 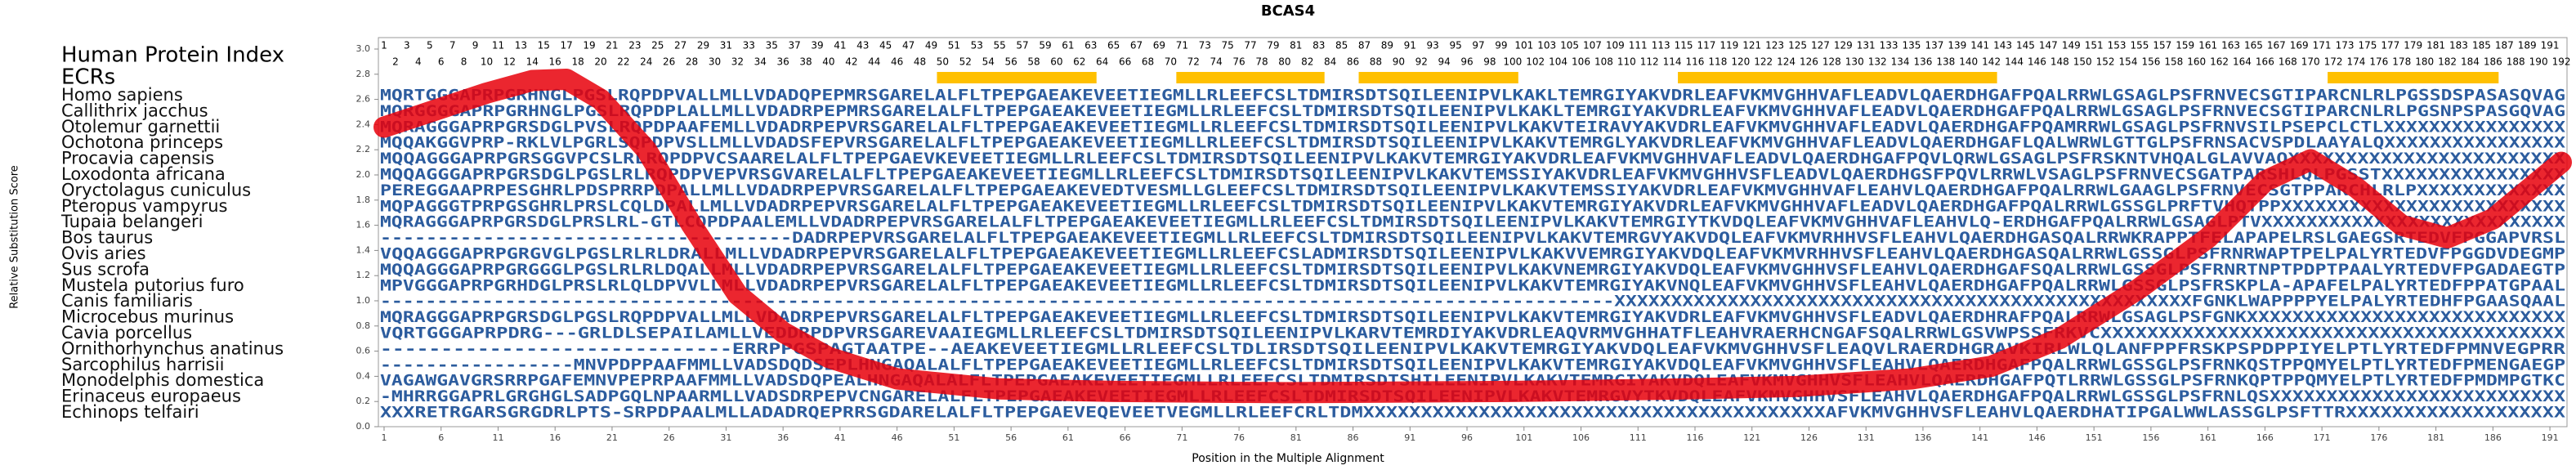 What do you see at coordinates (725, 438) in the screenshot?
I see `x-tick-label: 31` at bounding box center [725, 438].